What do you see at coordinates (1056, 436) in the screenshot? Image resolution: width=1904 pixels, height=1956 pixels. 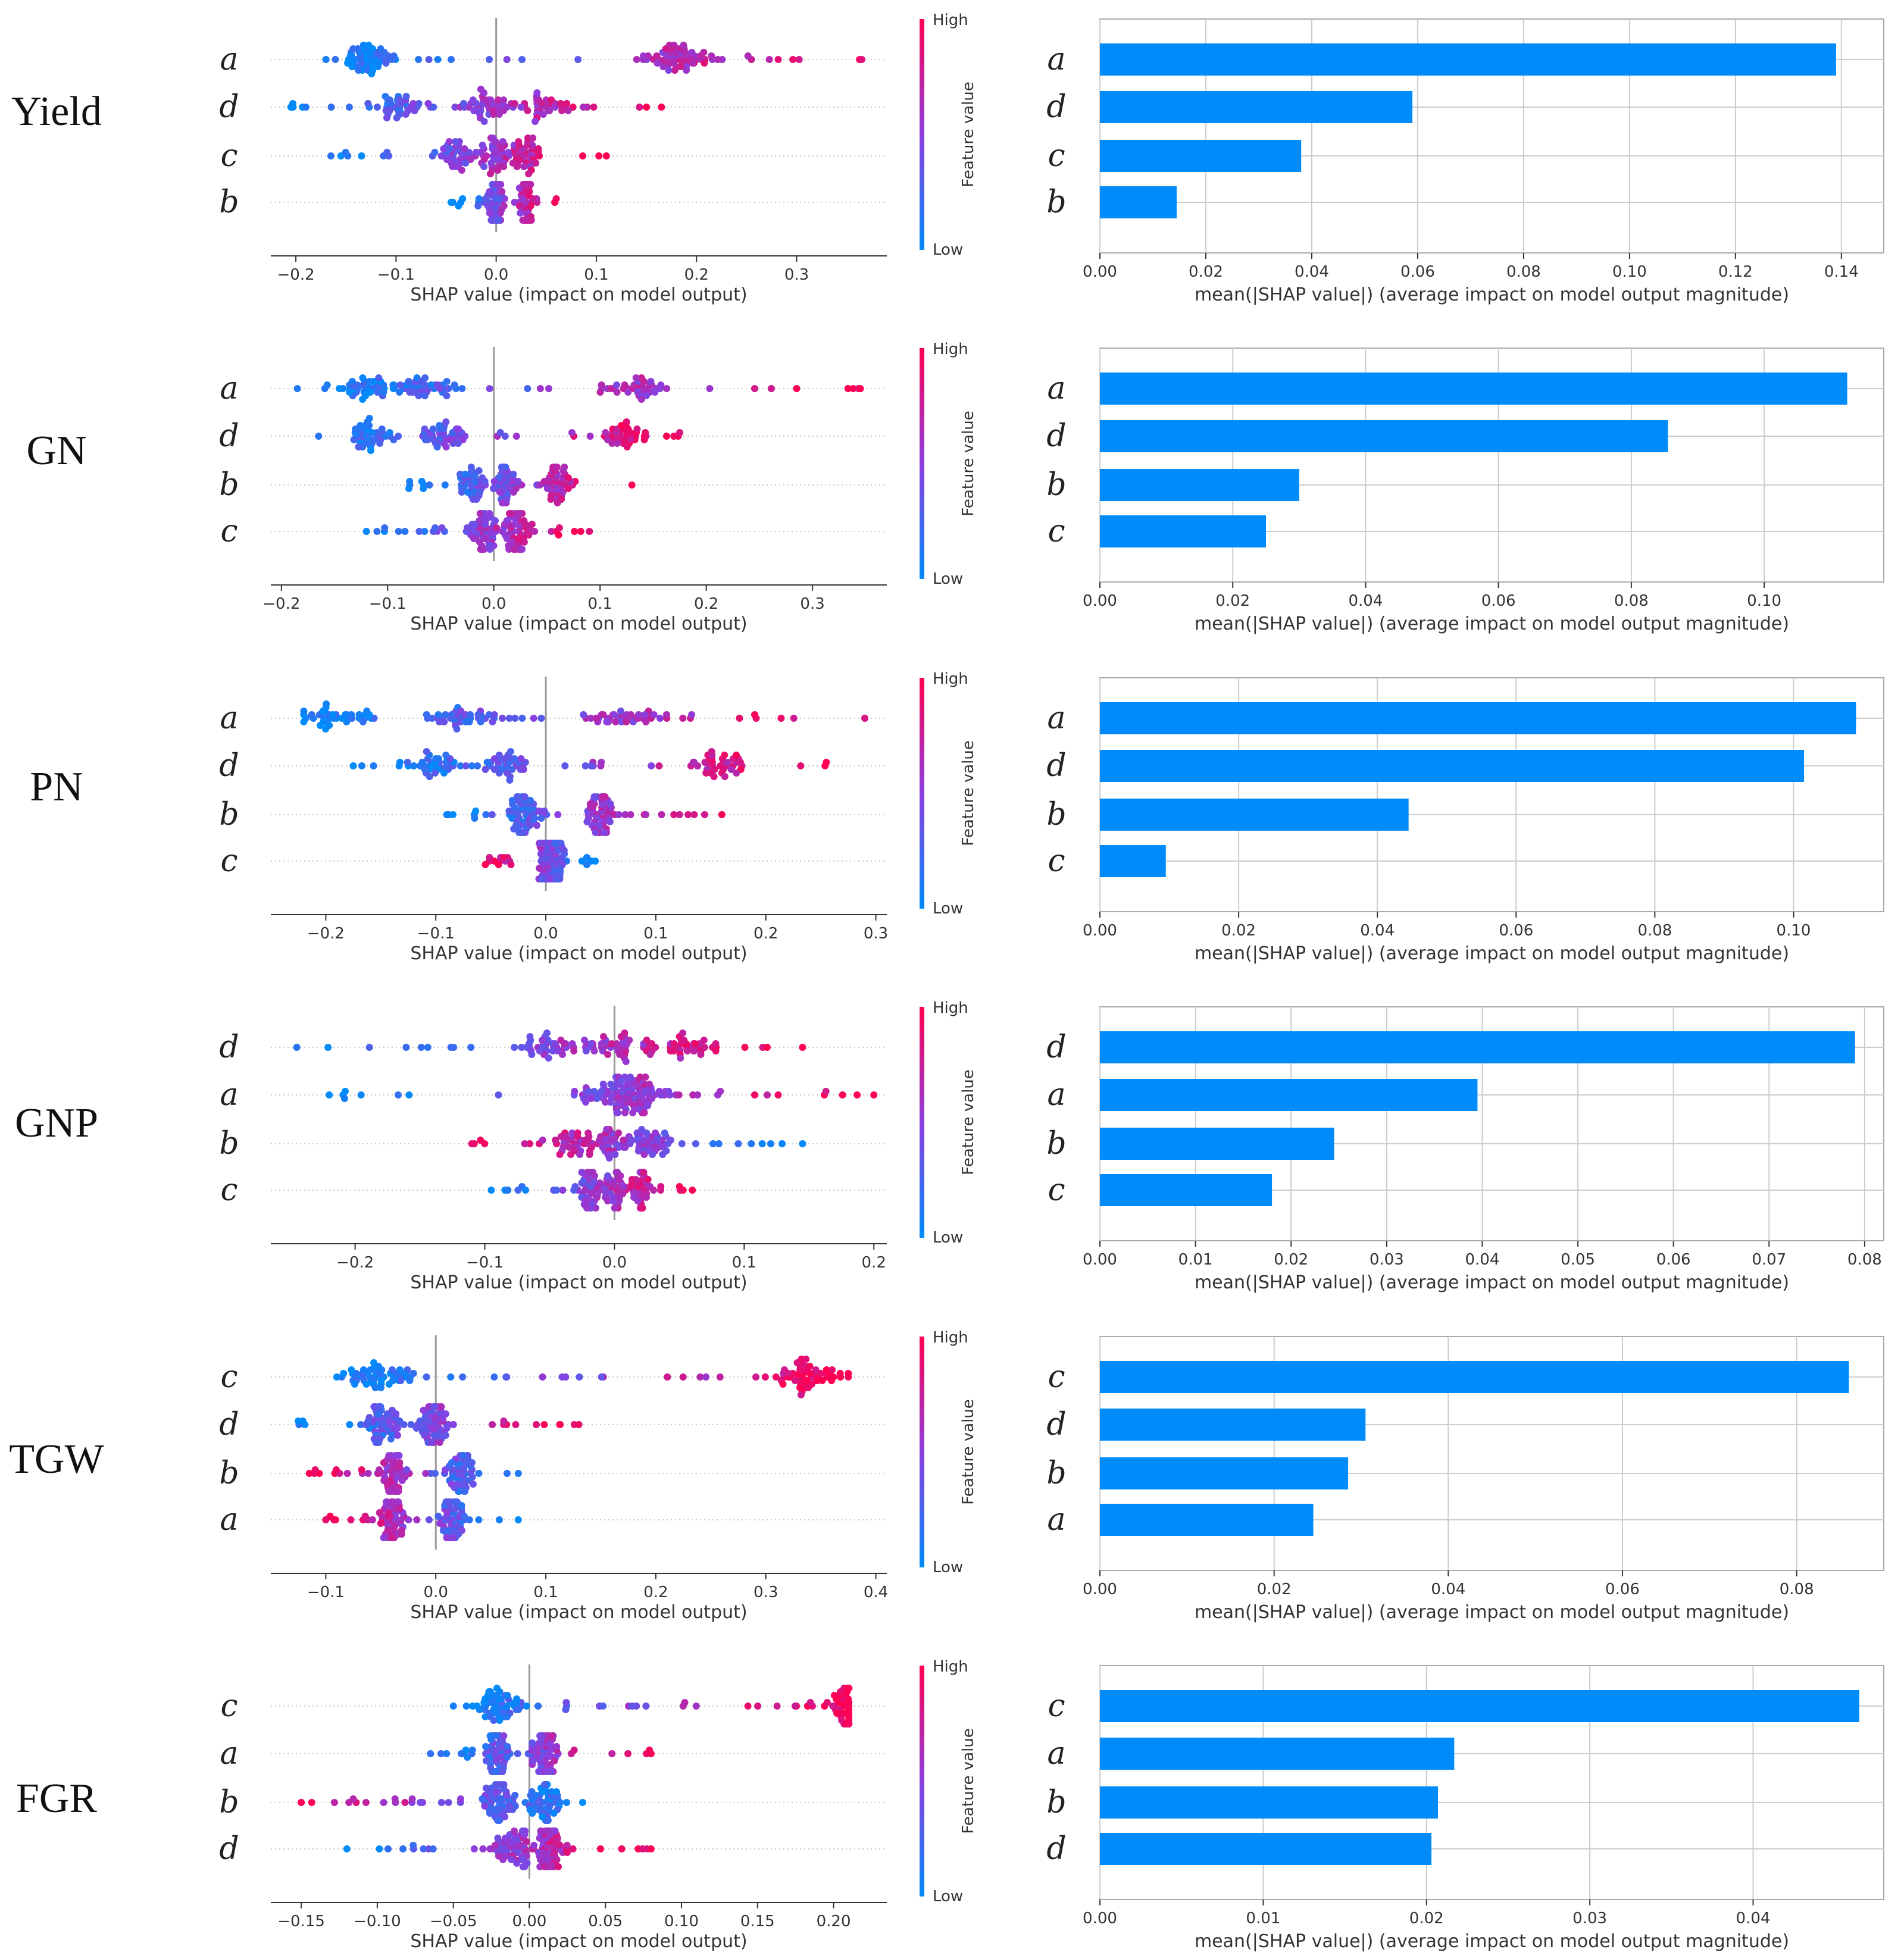 I see `feature-label: d` at bounding box center [1056, 436].